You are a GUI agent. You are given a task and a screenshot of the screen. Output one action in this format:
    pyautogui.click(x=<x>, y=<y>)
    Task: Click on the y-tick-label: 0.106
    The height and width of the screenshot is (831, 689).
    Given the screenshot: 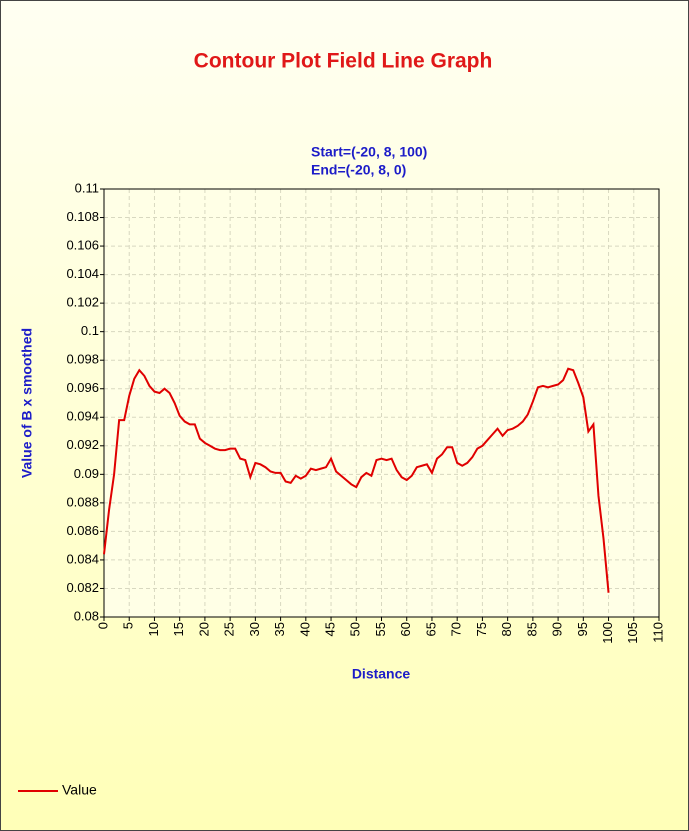 What is the action you would take?
    pyautogui.click(x=82, y=245)
    